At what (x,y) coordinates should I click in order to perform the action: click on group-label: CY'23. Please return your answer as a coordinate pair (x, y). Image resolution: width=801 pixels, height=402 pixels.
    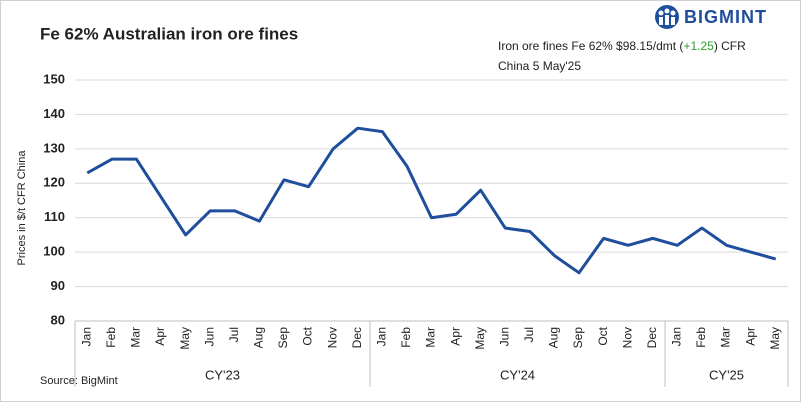
    Looking at the image, I should click on (222, 374).